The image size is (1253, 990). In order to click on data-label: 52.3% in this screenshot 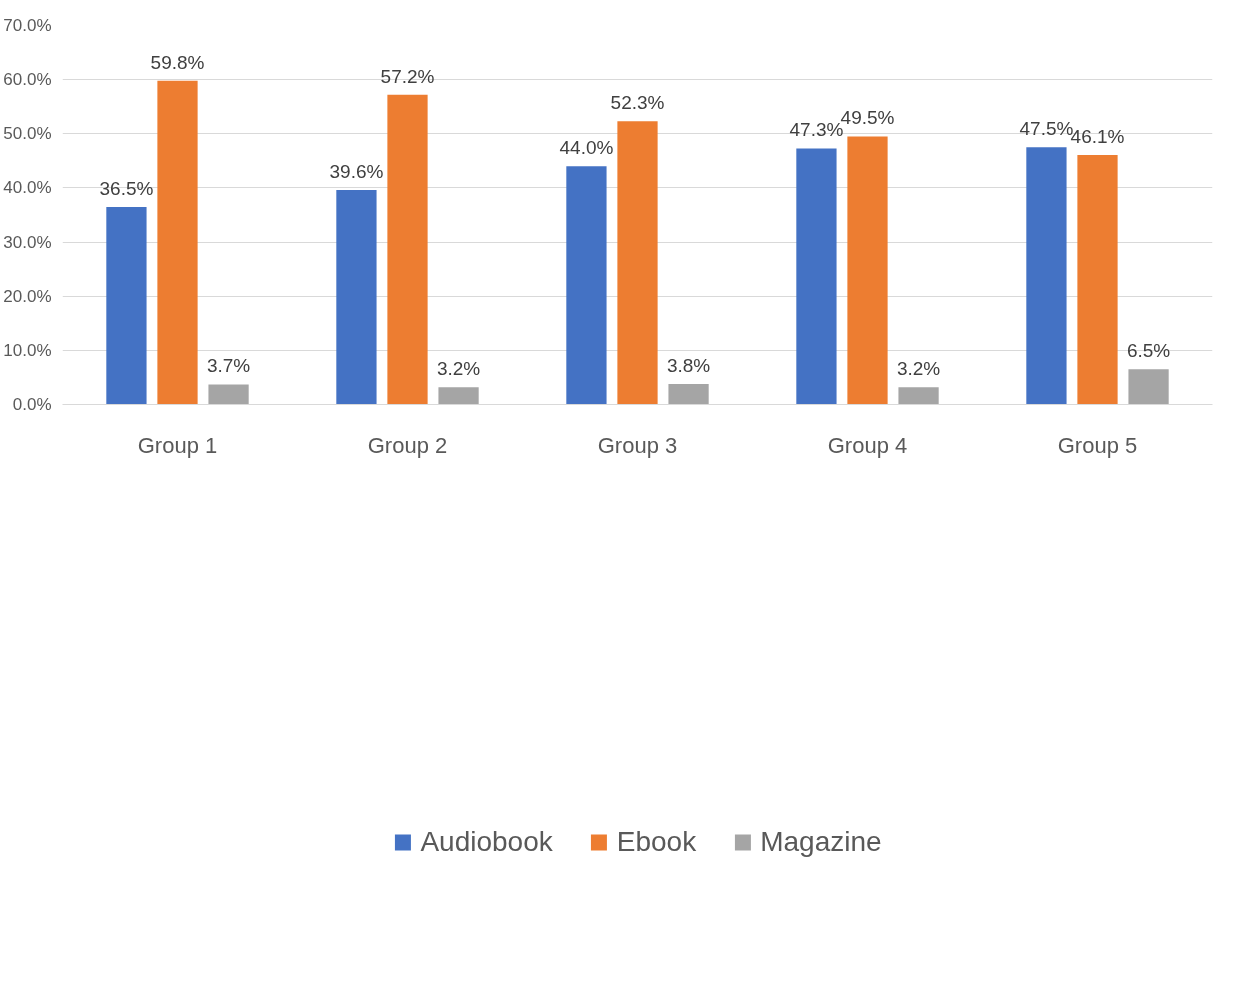, I will do `click(637, 103)`.